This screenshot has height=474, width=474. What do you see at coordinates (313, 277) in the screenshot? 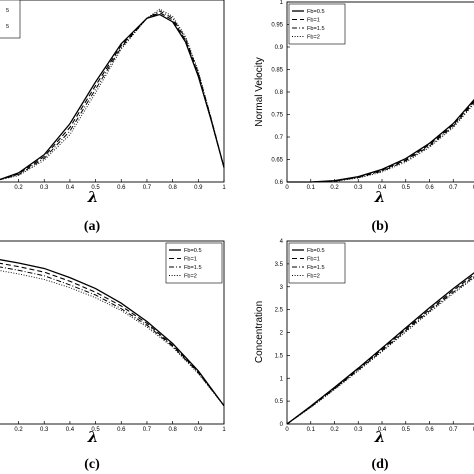
I see `panel-d-legend-label-4: Fb=2` at bounding box center [313, 277].